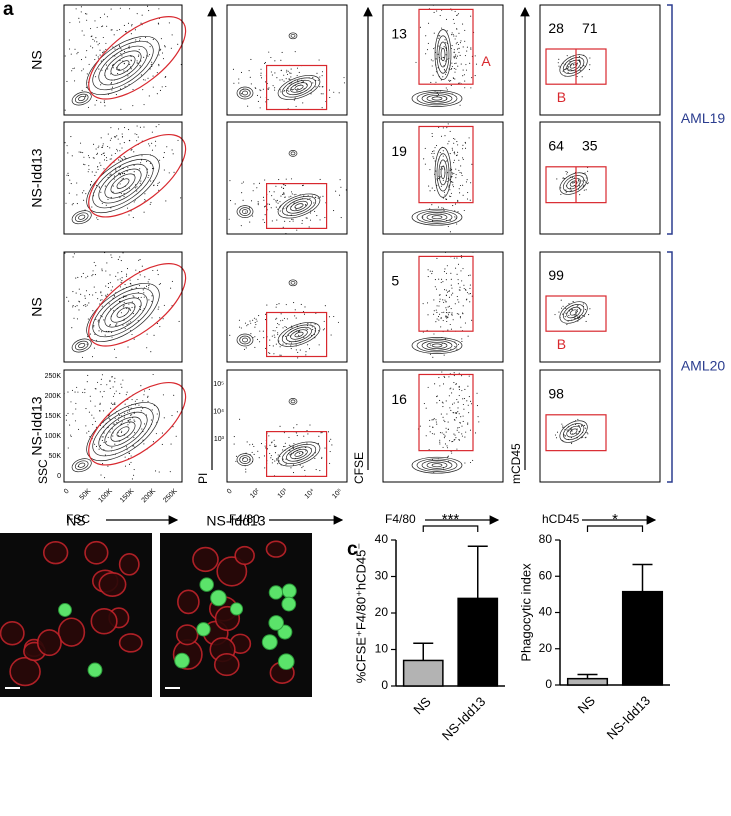 Image resolution: width=731 pixels, height=816 pixels. What do you see at coordinates (287, 178) in the screenshot?
I see `plot-frame` at bounding box center [287, 178].